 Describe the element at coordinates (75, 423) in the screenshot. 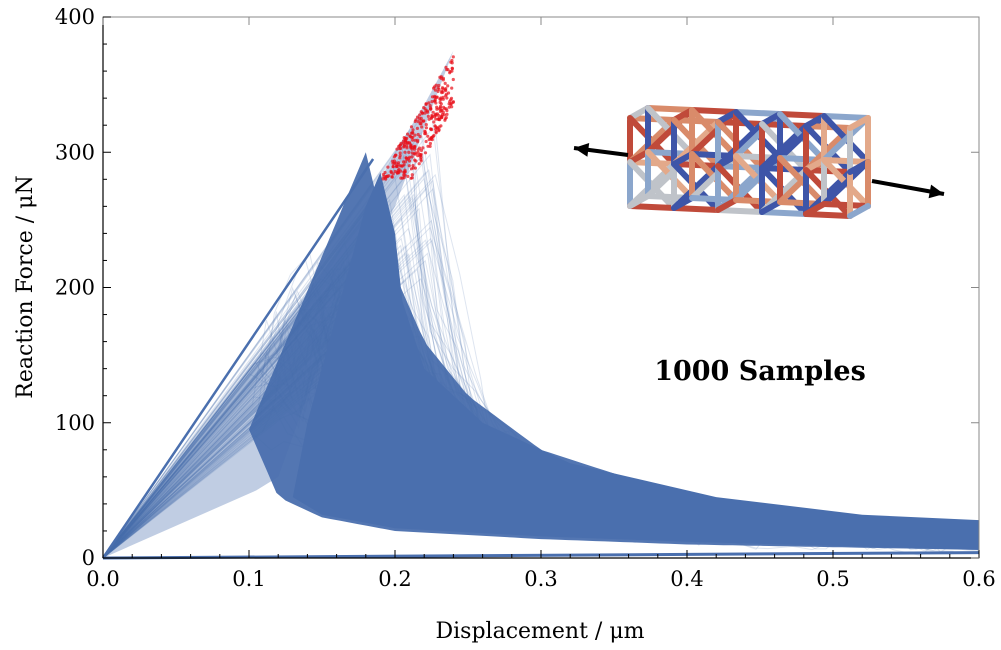

I see `y-tick-label: 100` at that location.